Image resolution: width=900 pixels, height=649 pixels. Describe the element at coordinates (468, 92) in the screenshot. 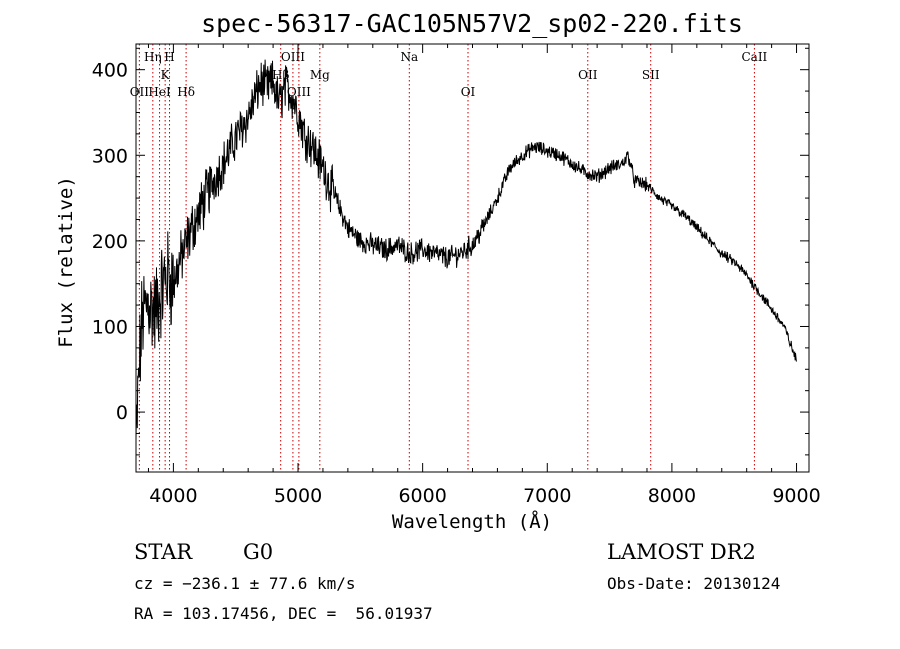

I see `spectral-line-label: OI` at that location.